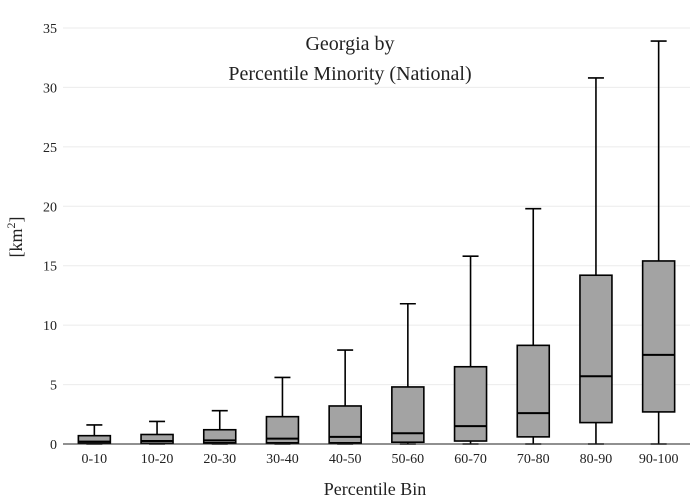  What do you see at coordinates (345, 459) in the screenshot?
I see `x-tick-label: 40-50` at bounding box center [345, 459].